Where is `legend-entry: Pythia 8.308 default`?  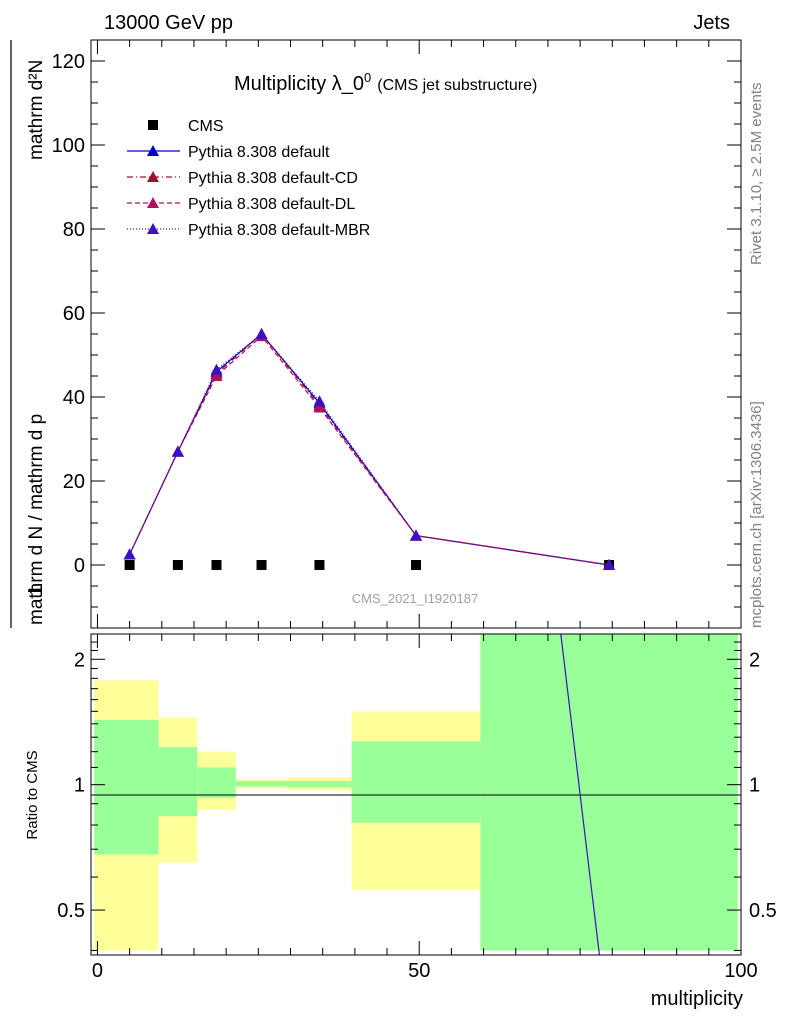
legend-entry: Pythia 8.308 default is located at coordinates (228, 152).